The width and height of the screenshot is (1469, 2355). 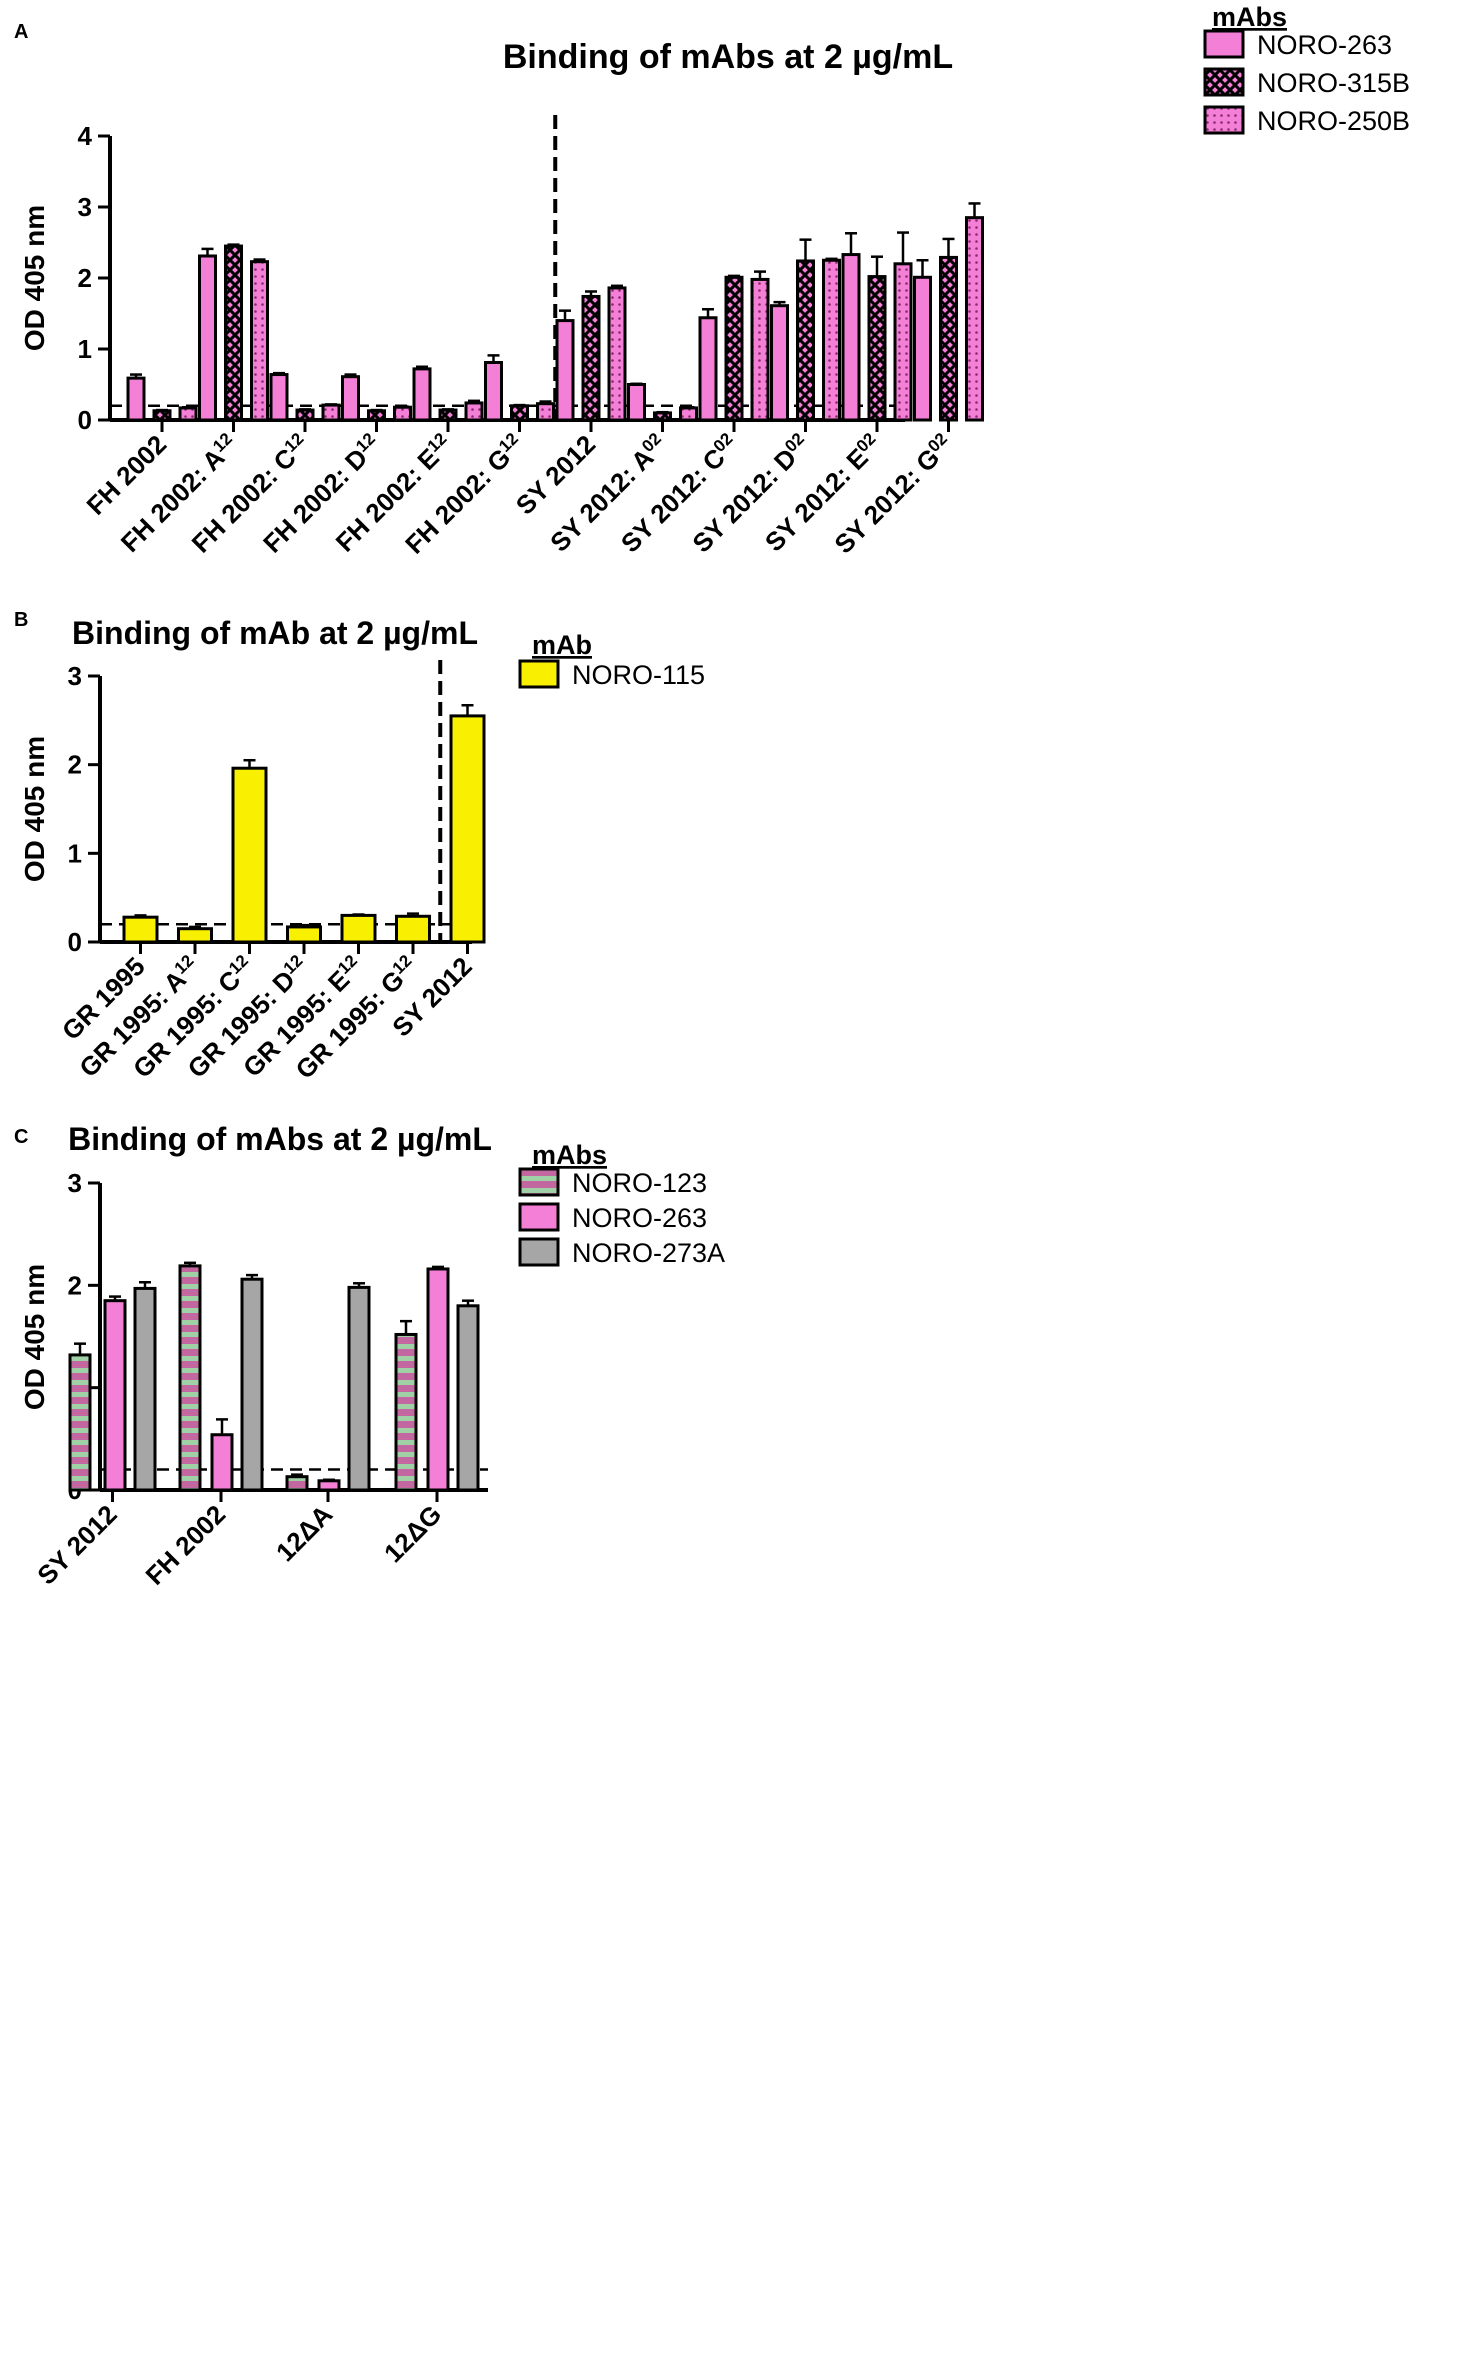 What do you see at coordinates (21, 32) in the screenshot?
I see `panel-letter: A` at bounding box center [21, 32].